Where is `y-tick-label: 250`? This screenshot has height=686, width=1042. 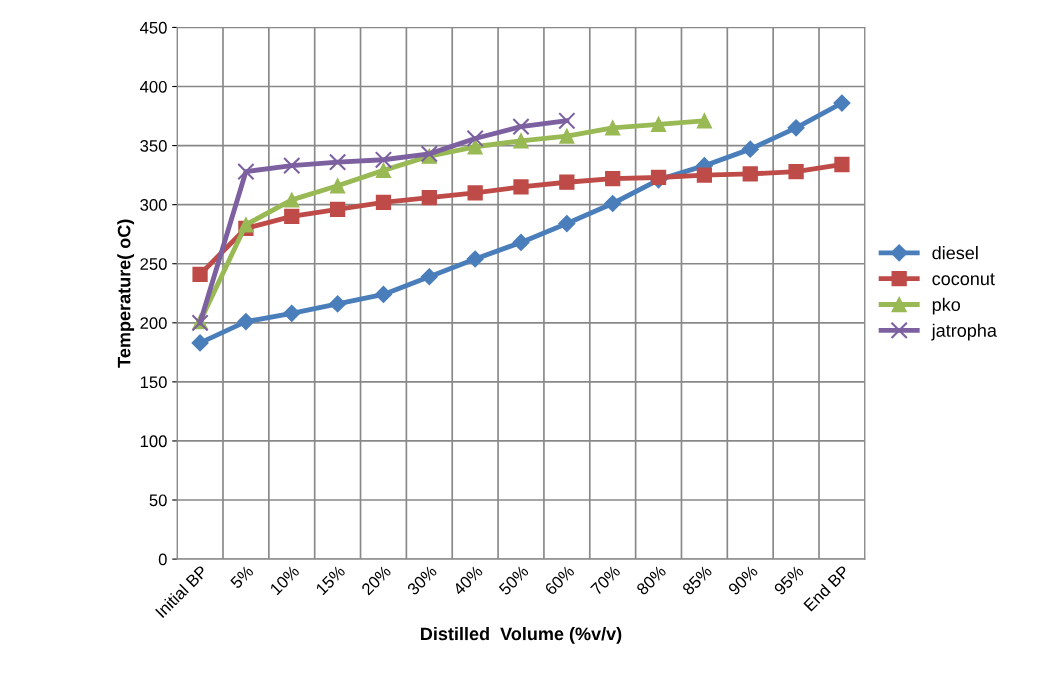
y-tick-label: 250 is located at coordinates (153, 264).